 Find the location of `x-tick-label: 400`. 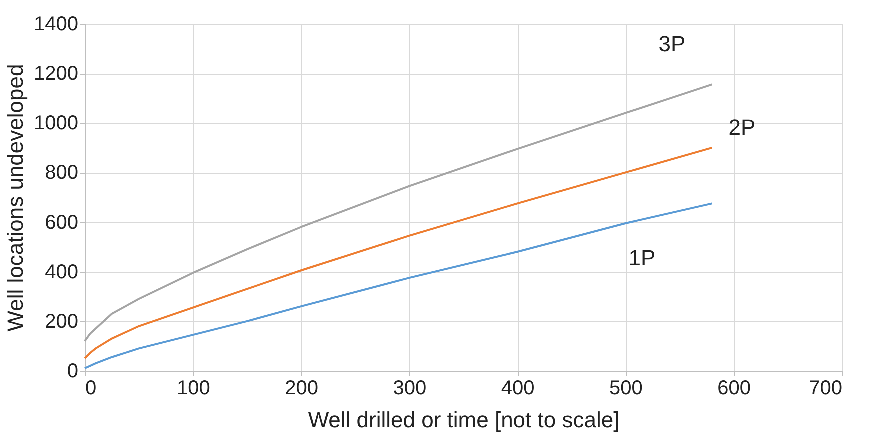

x-tick-label: 400 is located at coordinates (518, 389).